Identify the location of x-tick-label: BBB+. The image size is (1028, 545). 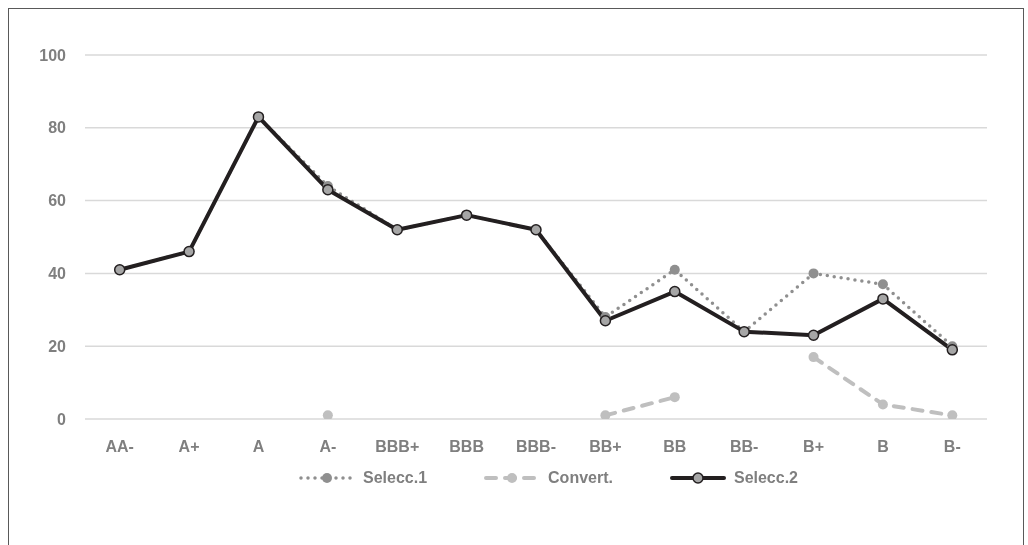
(397, 447).